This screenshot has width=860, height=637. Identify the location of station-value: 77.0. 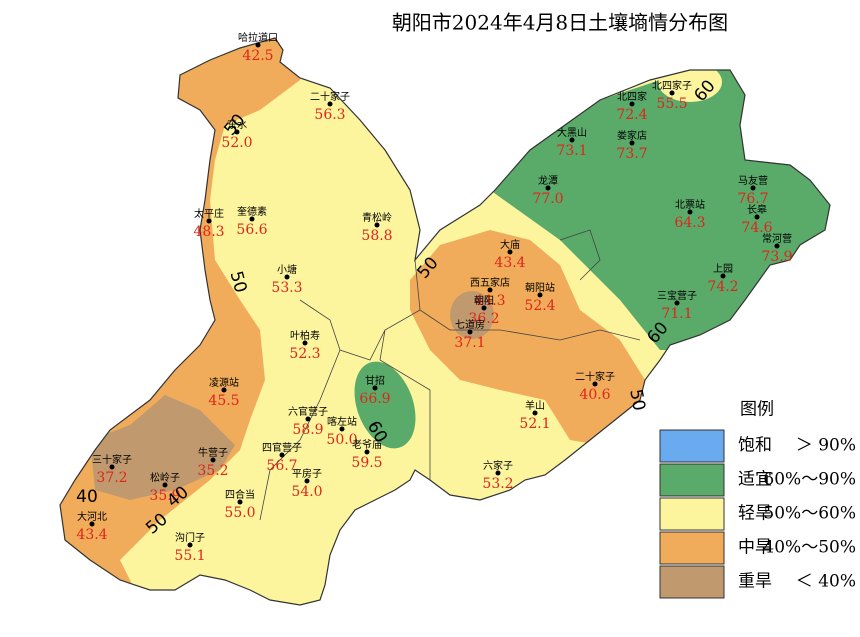
(547, 199).